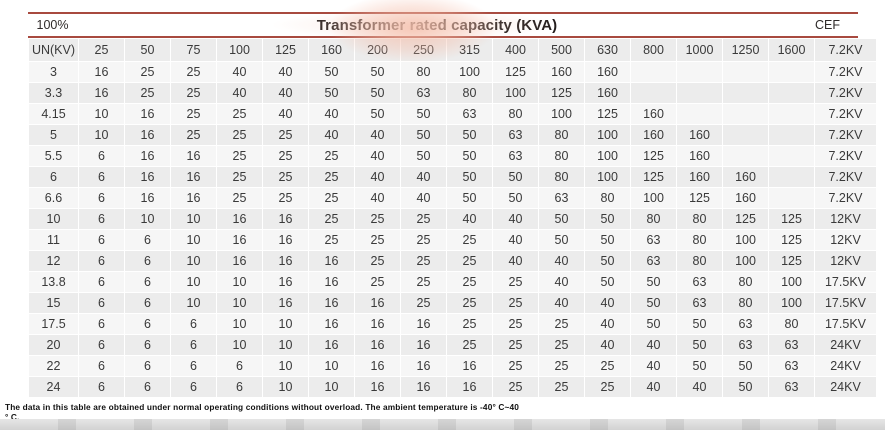 Image resolution: width=885 pixels, height=430 pixels. Describe the element at coordinates (827, 25) in the screenshot. I see `cef-column-header: CEF` at that location.